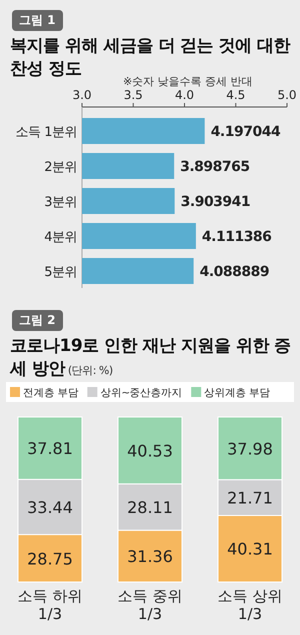 Image resolution: width=300 pixels, height=635 pixels. I want to click on data-label: 33.44, so click(50, 507).